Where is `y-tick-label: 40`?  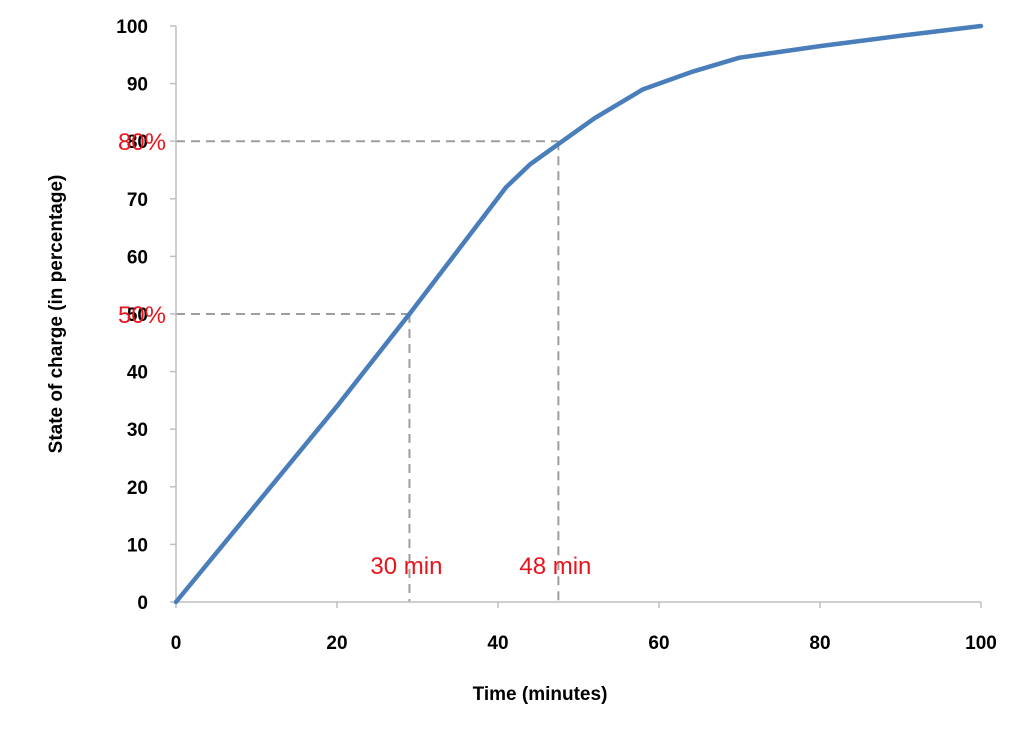 y-tick-label: 40 is located at coordinates (137, 373).